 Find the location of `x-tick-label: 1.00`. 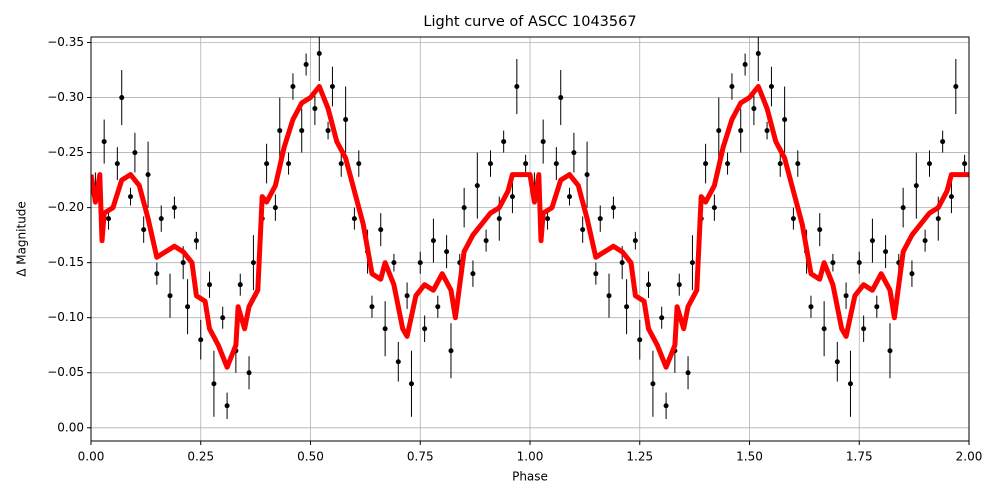

x-tick-label: 1.00 is located at coordinates (530, 457).